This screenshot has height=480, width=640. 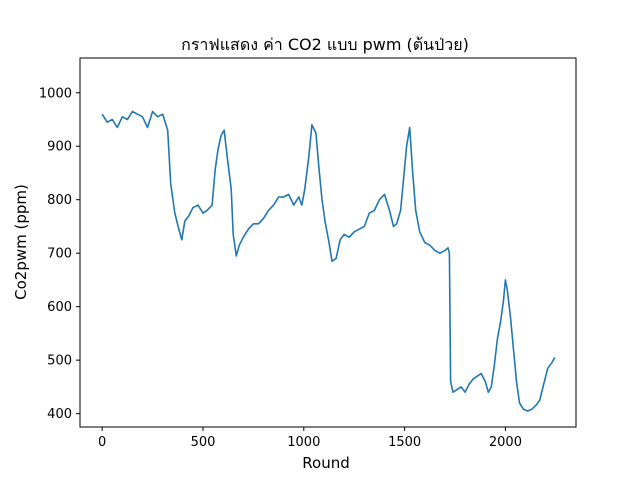 I want to click on x-axis: 0 500 1000 1500 2000, so click(x=310, y=438).